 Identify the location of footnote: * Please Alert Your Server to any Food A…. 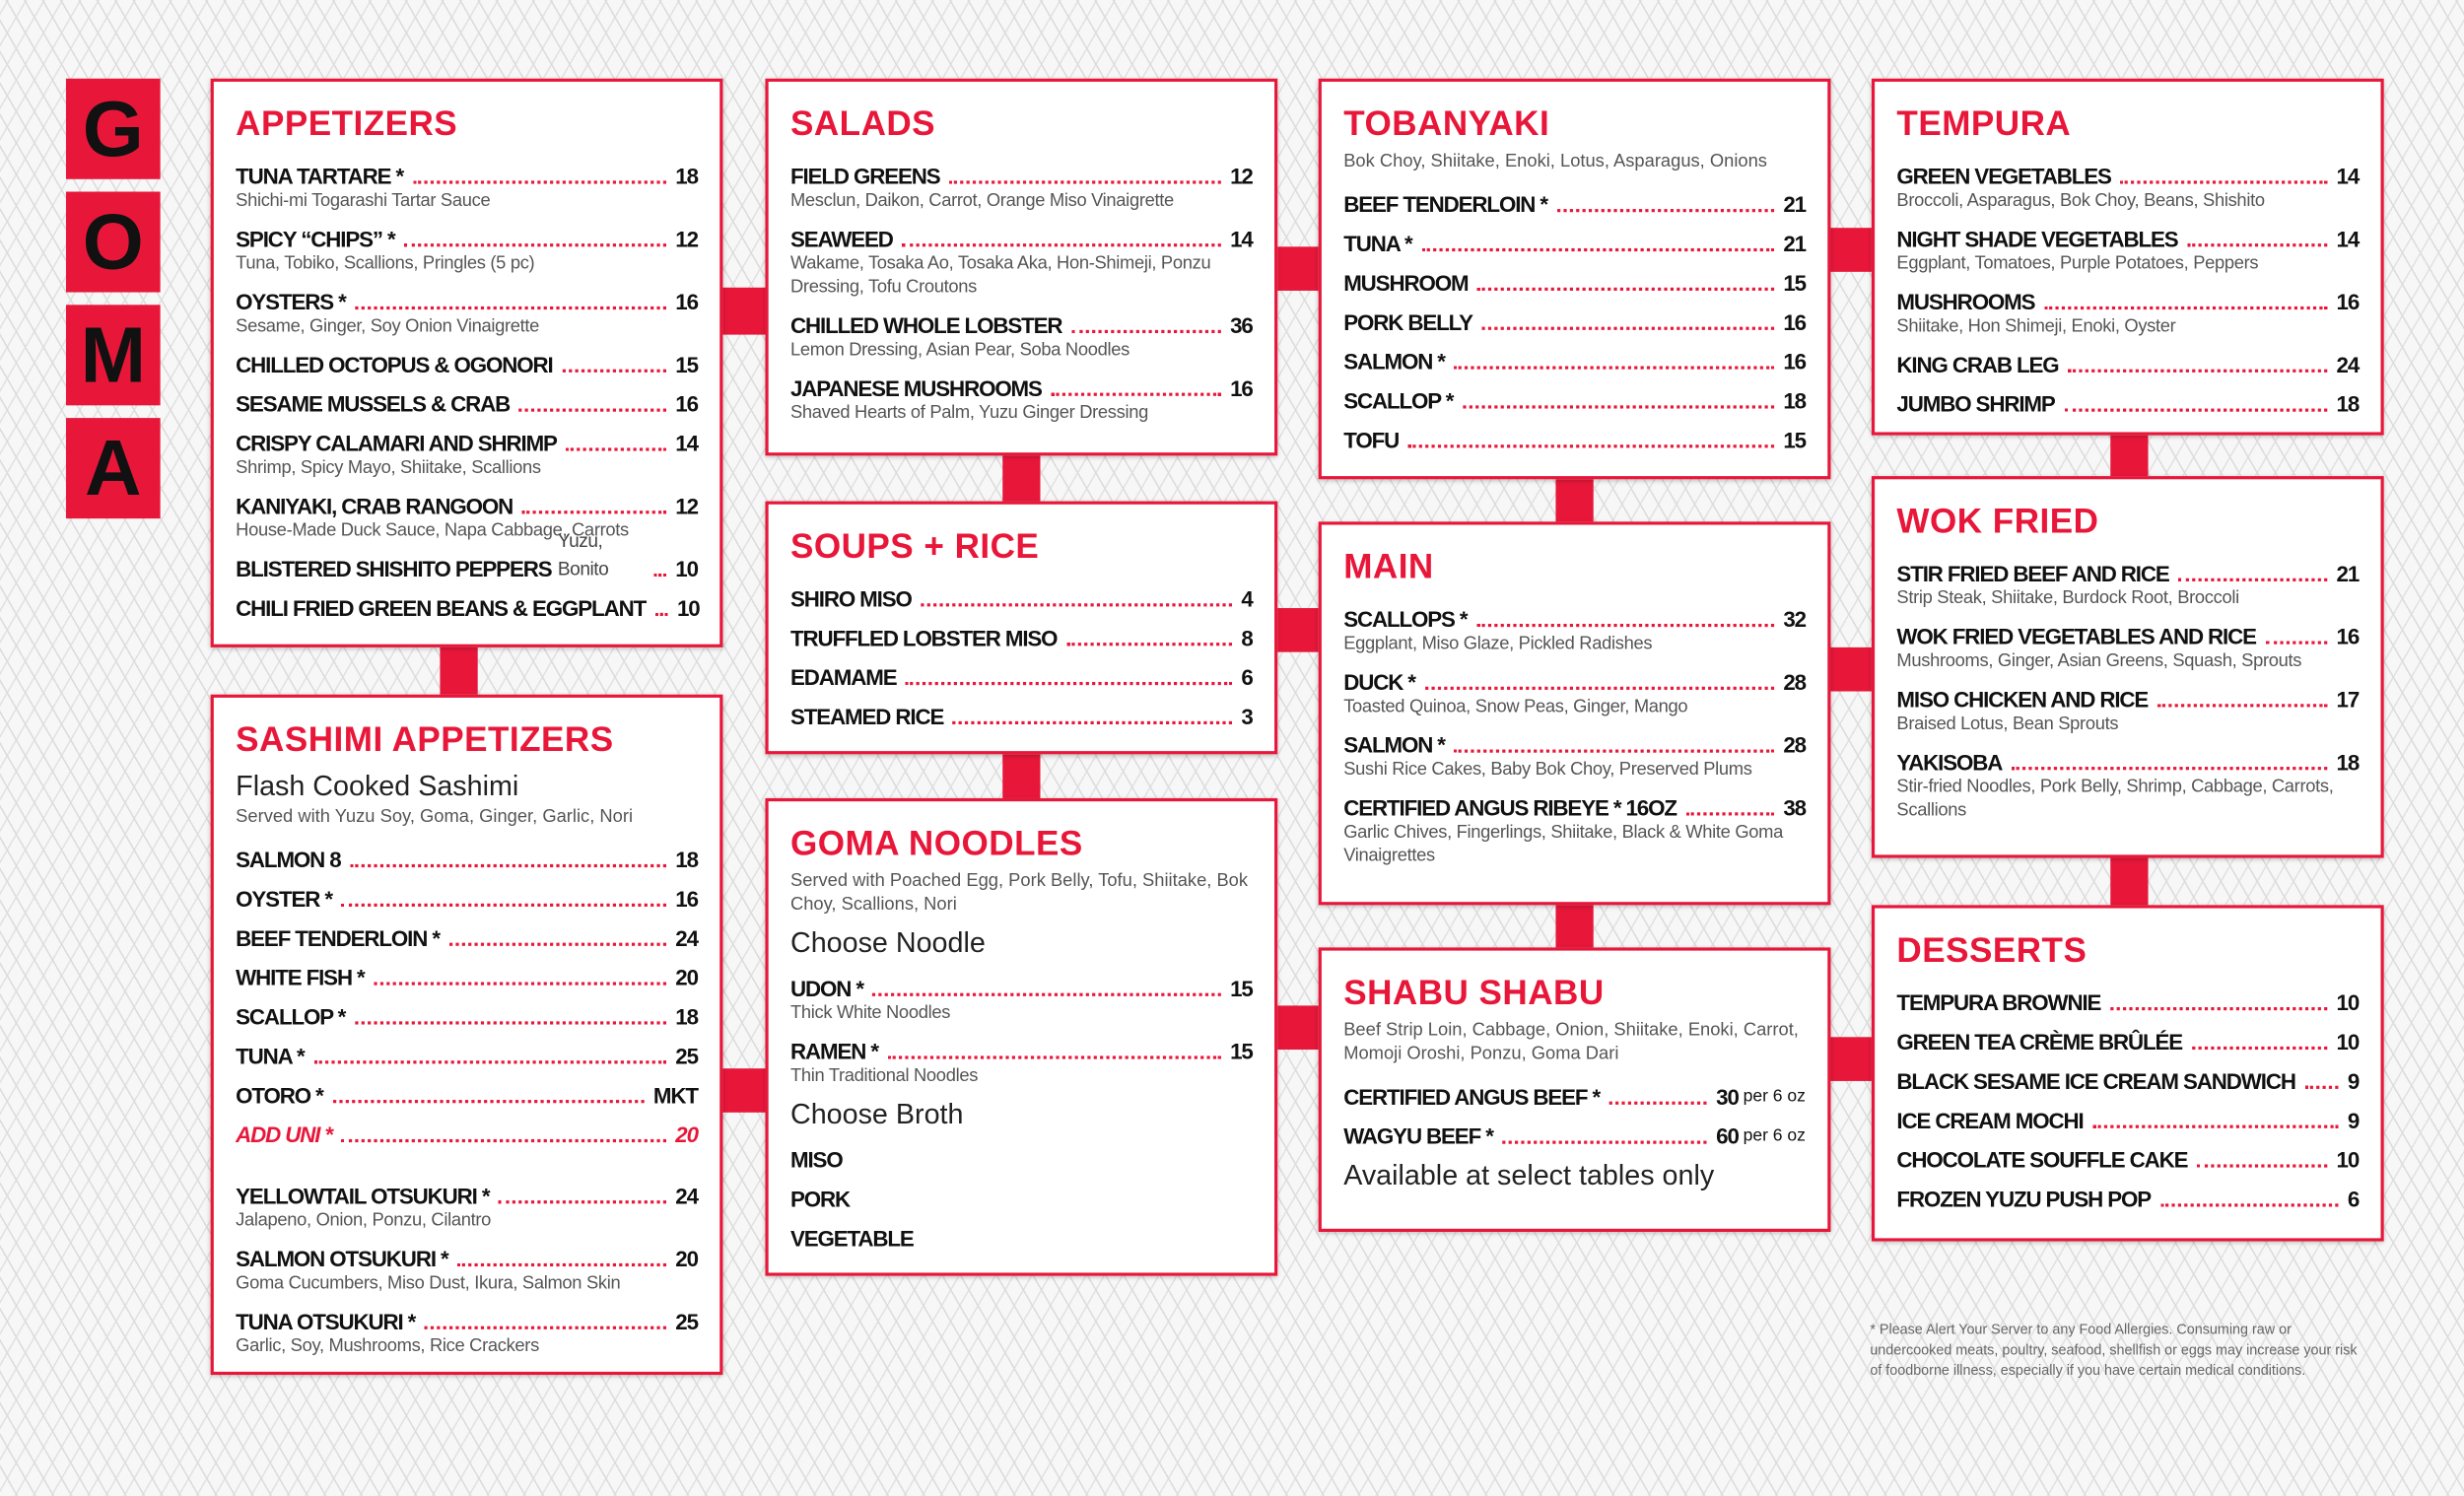
(2114, 1350).